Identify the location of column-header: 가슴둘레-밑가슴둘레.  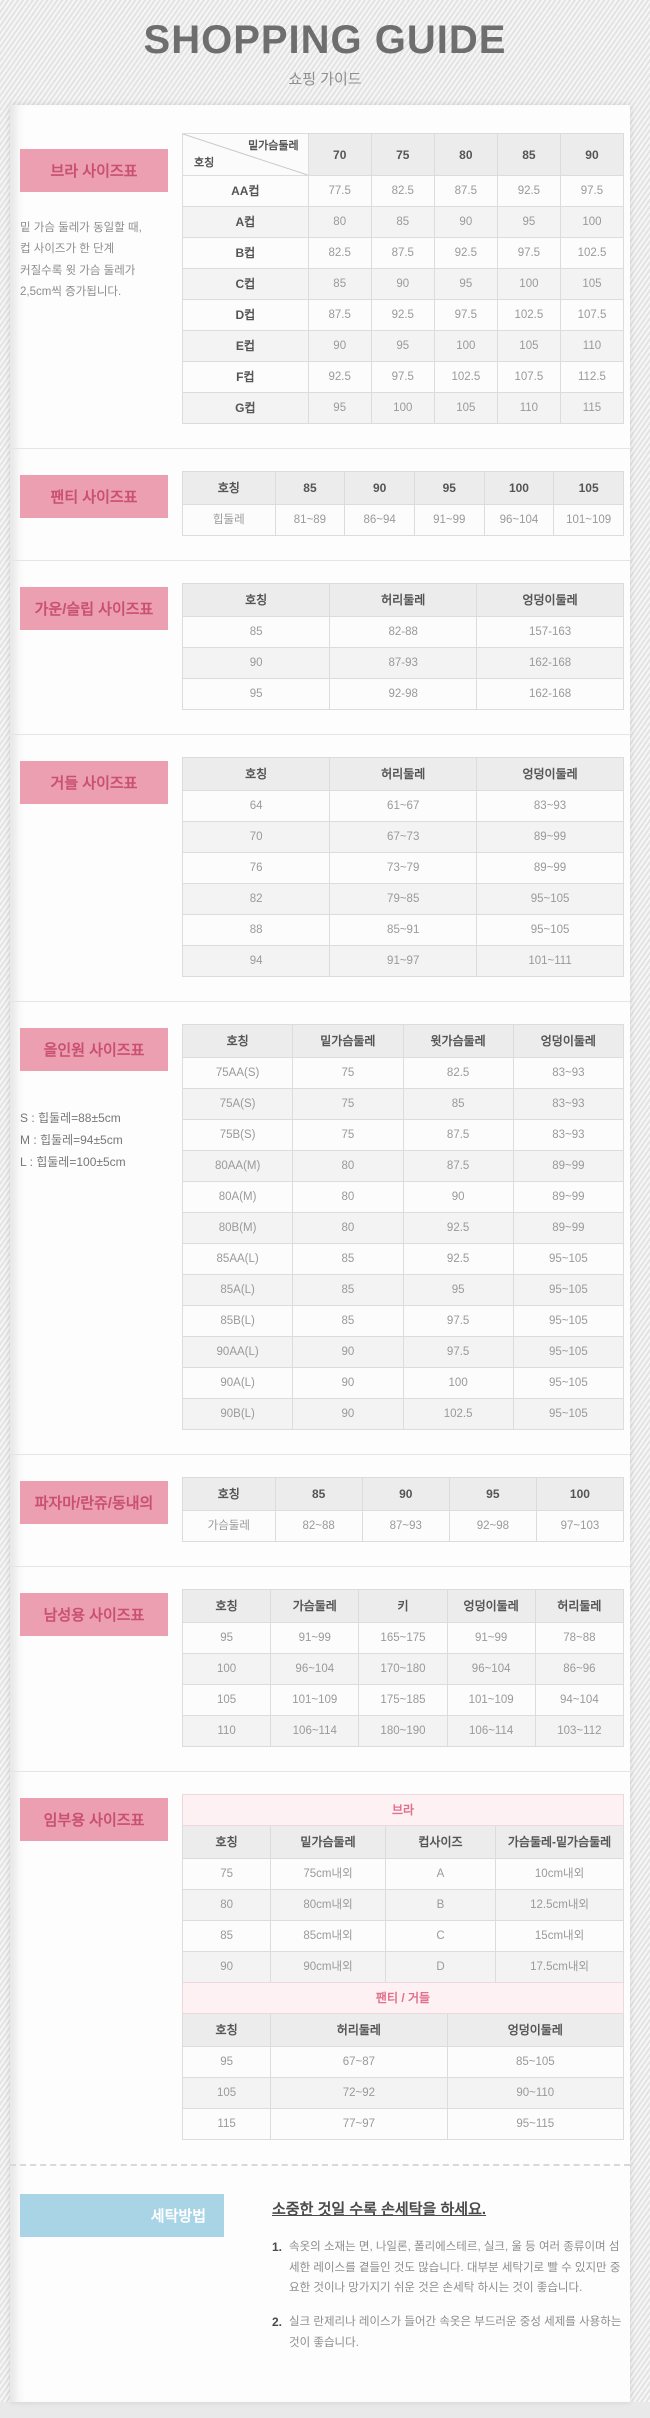
(559, 1842).